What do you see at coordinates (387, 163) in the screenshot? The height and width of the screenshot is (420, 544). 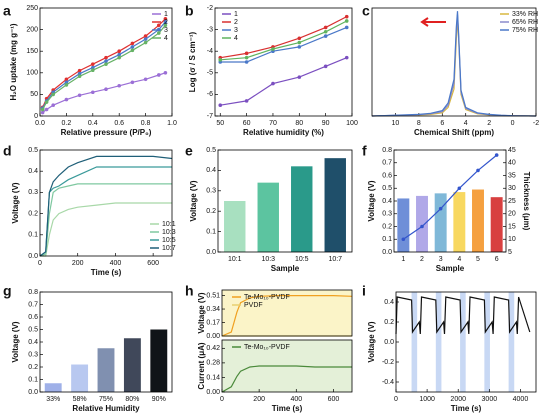 I see `y-tick-label: 0.7` at bounding box center [387, 163].